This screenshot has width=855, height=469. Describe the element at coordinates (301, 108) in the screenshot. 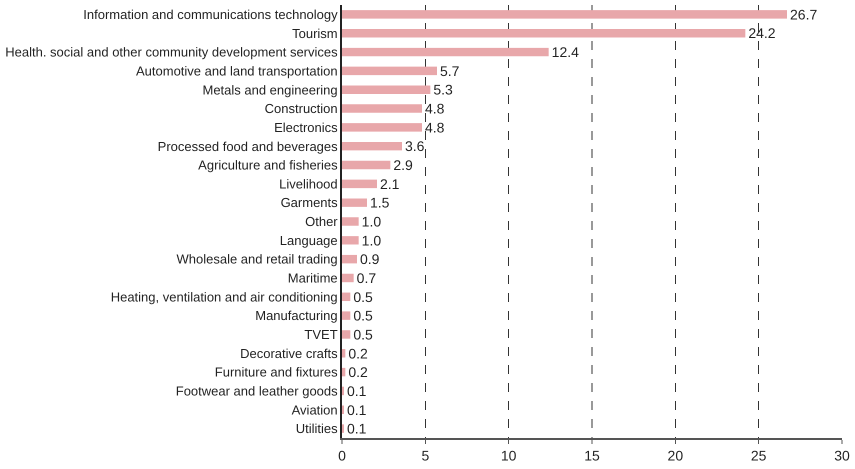

I see `y-tick-label: Construction` at that location.